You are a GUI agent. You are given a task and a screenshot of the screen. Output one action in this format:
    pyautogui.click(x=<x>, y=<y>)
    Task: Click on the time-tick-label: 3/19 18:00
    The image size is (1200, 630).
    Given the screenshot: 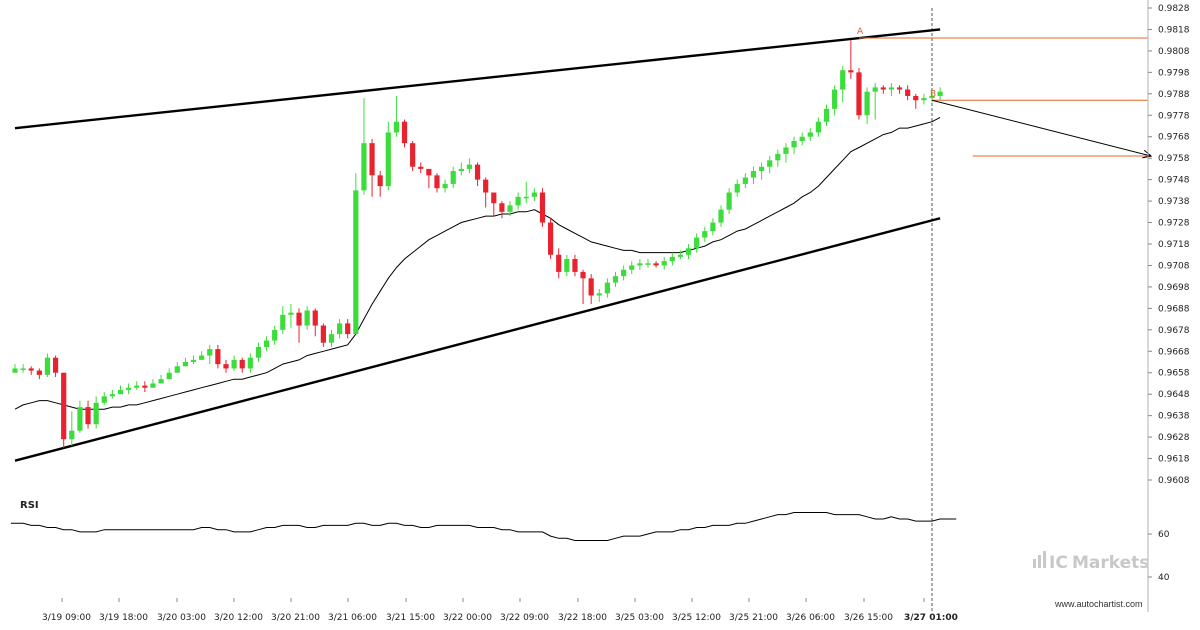 What is the action you would take?
    pyautogui.click(x=123, y=618)
    